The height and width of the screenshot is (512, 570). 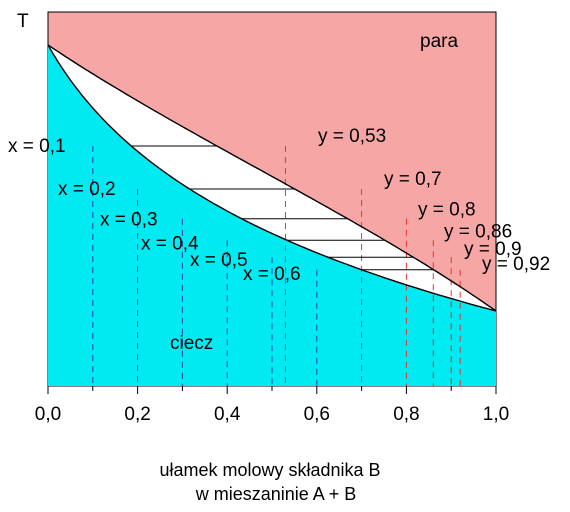 I want to click on x-tick-label: 0,0, so click(x=48, y=414).